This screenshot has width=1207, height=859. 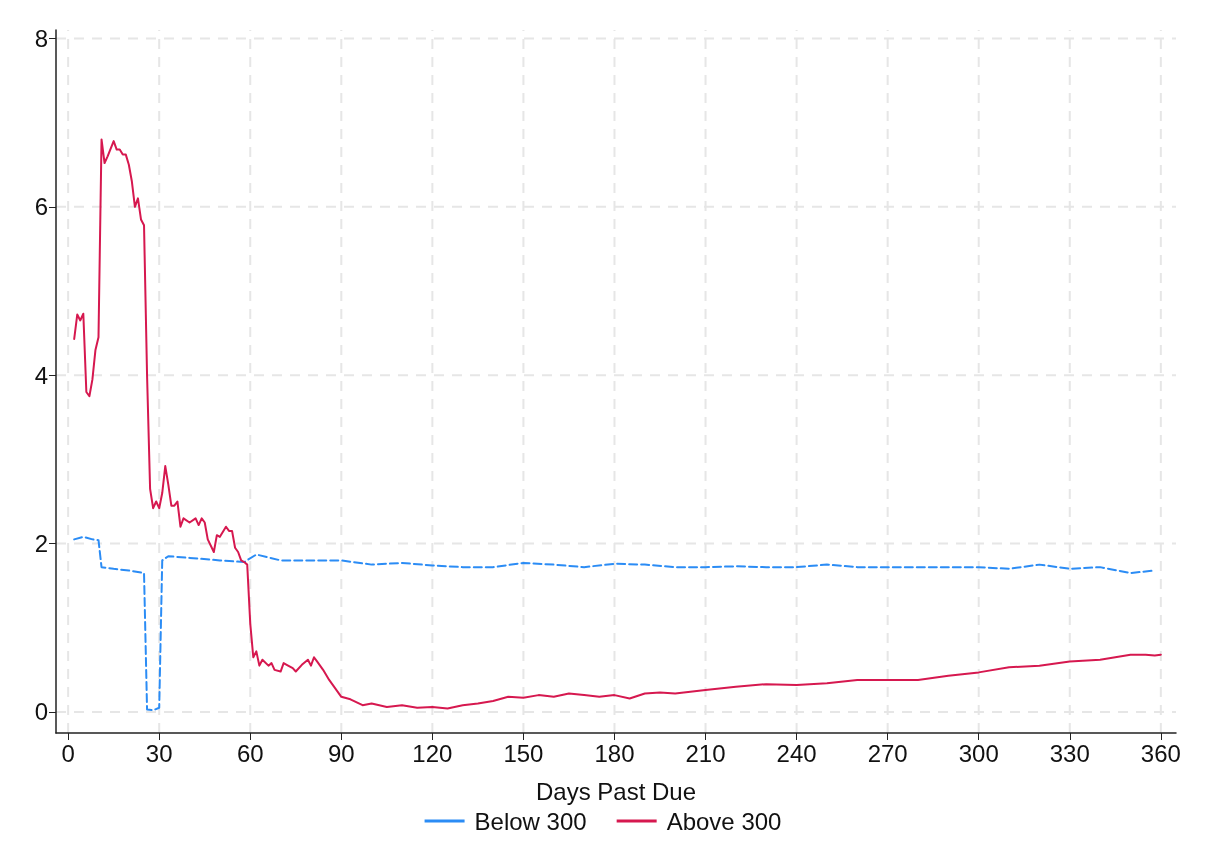 What do you see at coordinates (41, 38) in the screenshot?
I see `y-tick-label: 8` at bounding box center [41, 38].